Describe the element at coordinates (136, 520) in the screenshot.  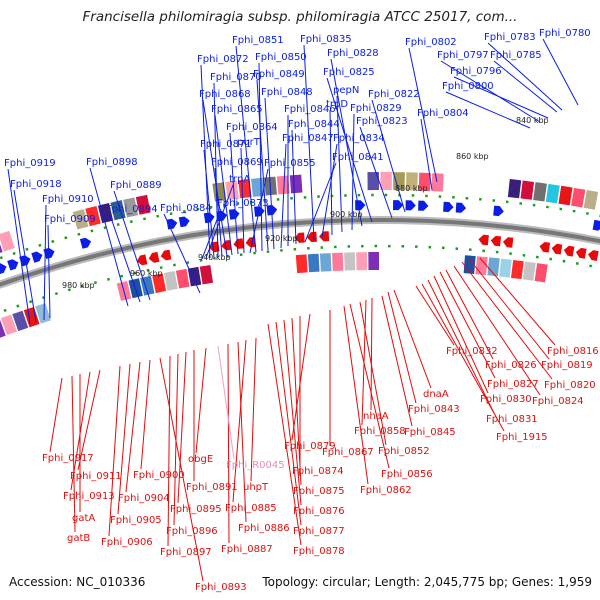
I see `gene-label-reverse: Fphi_0905` at that location.